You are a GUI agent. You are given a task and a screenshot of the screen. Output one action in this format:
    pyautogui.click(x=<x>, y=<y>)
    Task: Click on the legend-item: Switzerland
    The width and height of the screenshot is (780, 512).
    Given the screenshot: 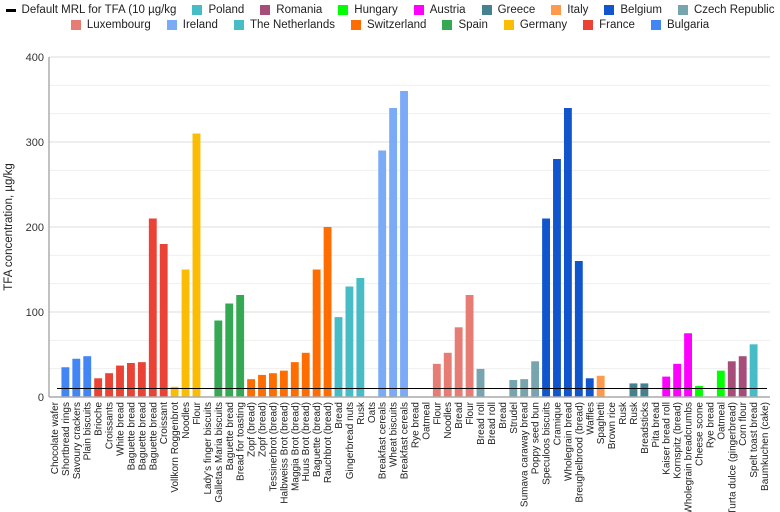 What is the action you would take?
    pyautogui.click(x=388, y=25)
    